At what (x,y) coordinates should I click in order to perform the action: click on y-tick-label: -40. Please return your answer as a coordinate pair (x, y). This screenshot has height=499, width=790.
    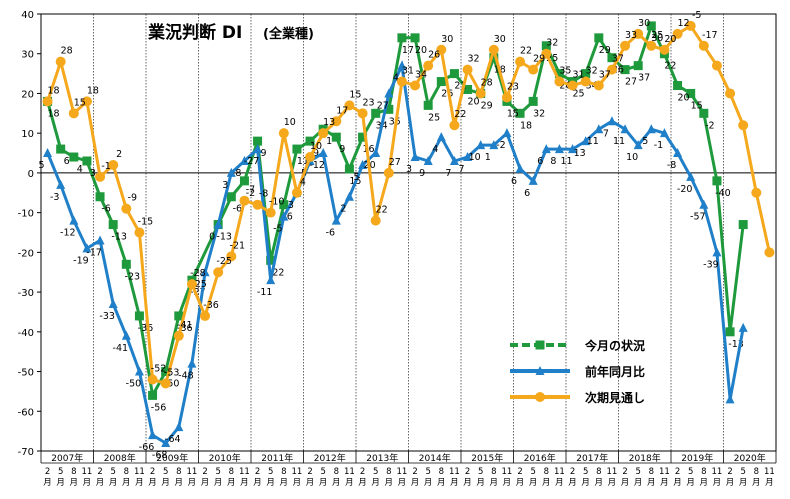
    Looking at the image, I should click on (26, 333).